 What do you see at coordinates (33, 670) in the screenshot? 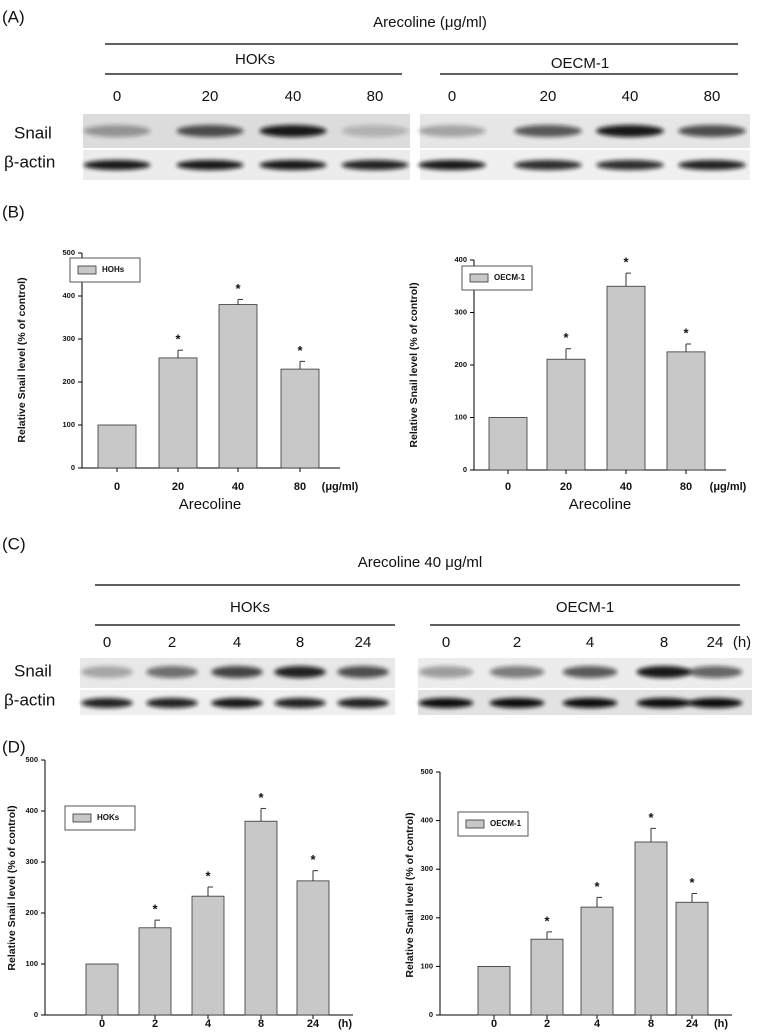
I see `row-label: Snail` at bounding box center [33, 670].